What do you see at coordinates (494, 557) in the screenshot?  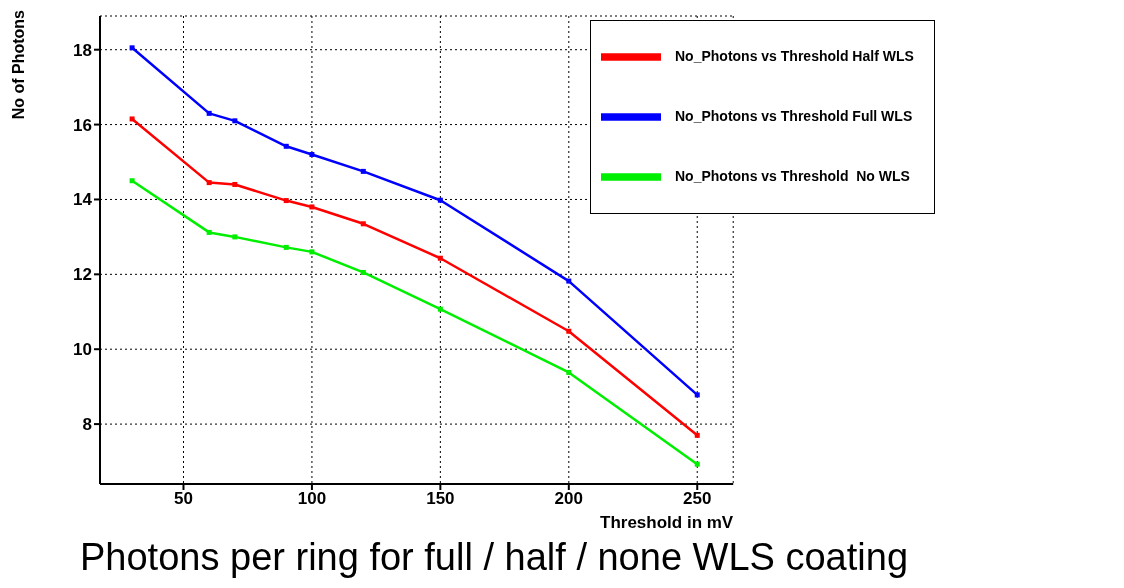 I see `text: Photons per ring for full / half / none WLS coating` at bounding box center [494, 557].